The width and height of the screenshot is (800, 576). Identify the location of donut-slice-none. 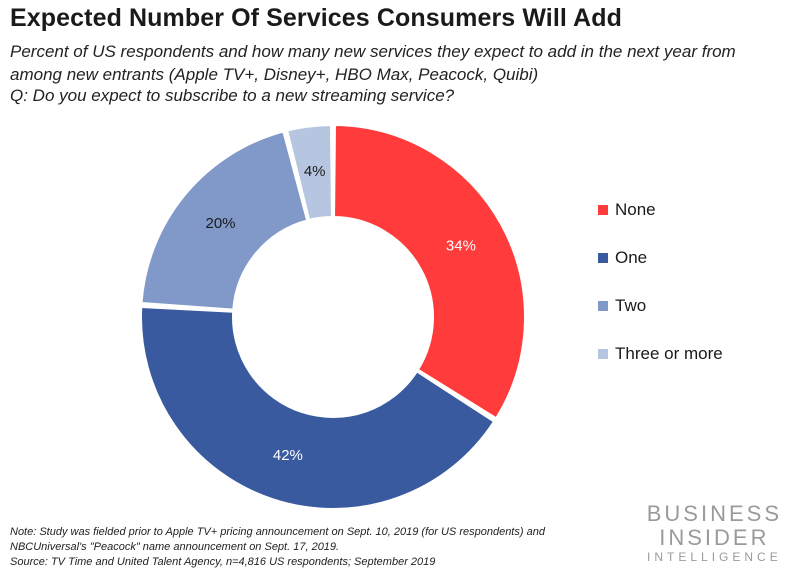
(429, 271).